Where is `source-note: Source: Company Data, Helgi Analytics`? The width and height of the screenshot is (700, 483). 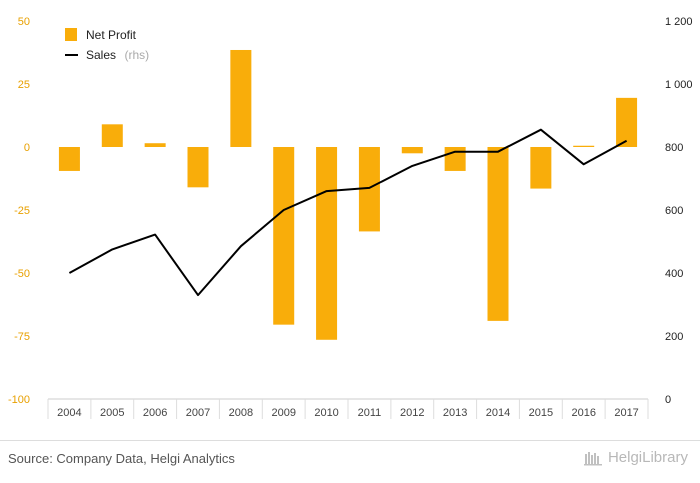
source-note: Source: Company Data, Helgi Analytics is located at coordinates (121, 458).